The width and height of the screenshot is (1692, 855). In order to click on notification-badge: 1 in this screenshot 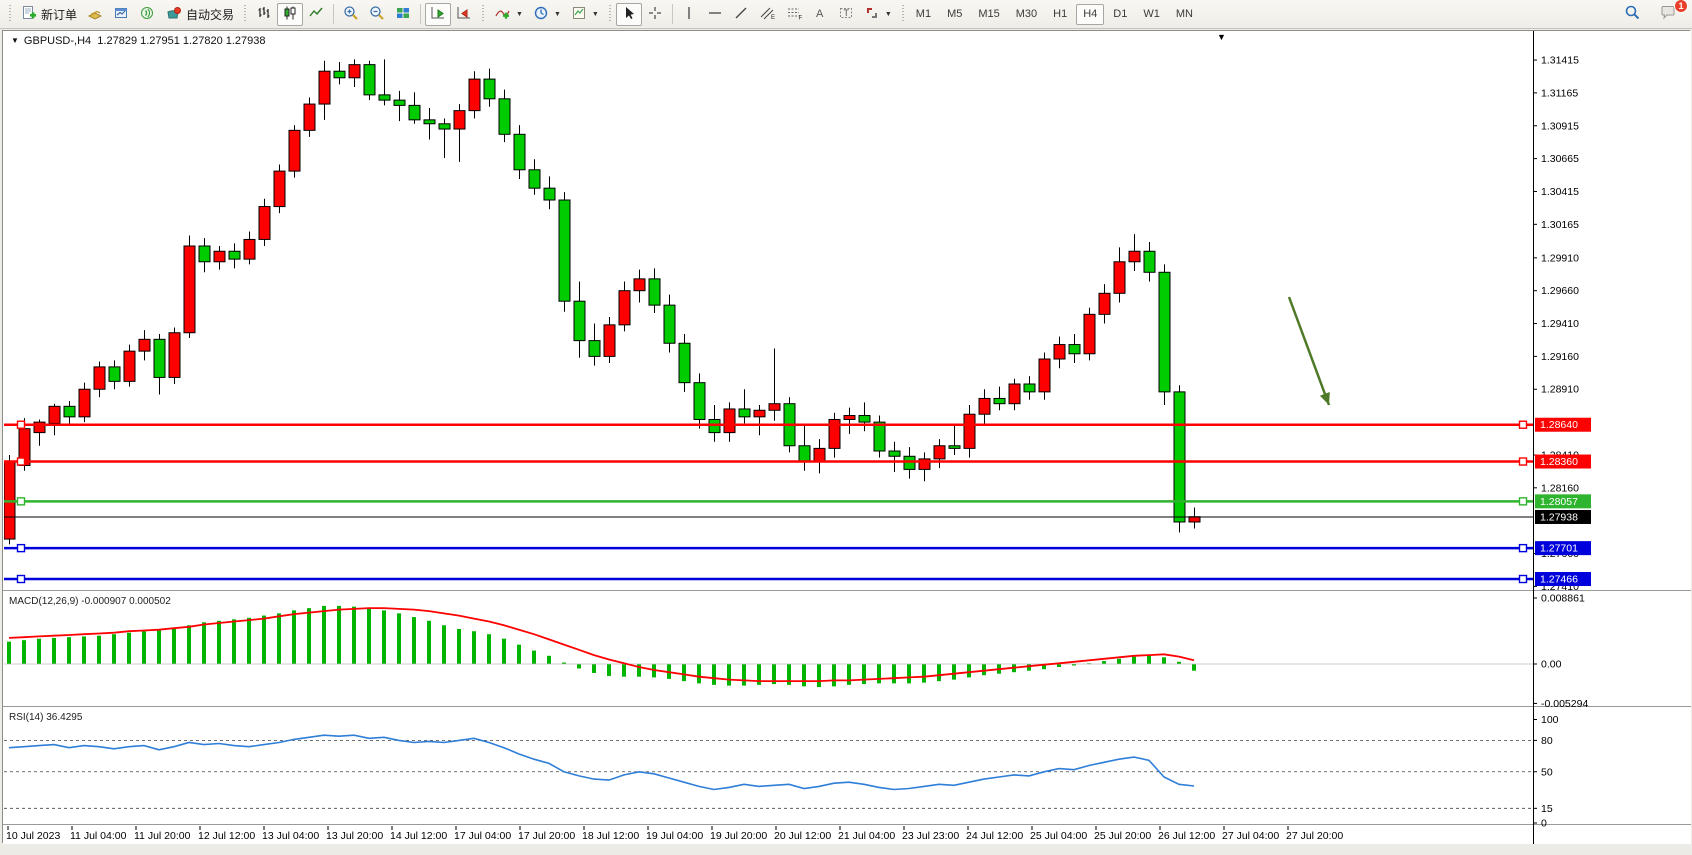, I will do `click(1681, 6)`.